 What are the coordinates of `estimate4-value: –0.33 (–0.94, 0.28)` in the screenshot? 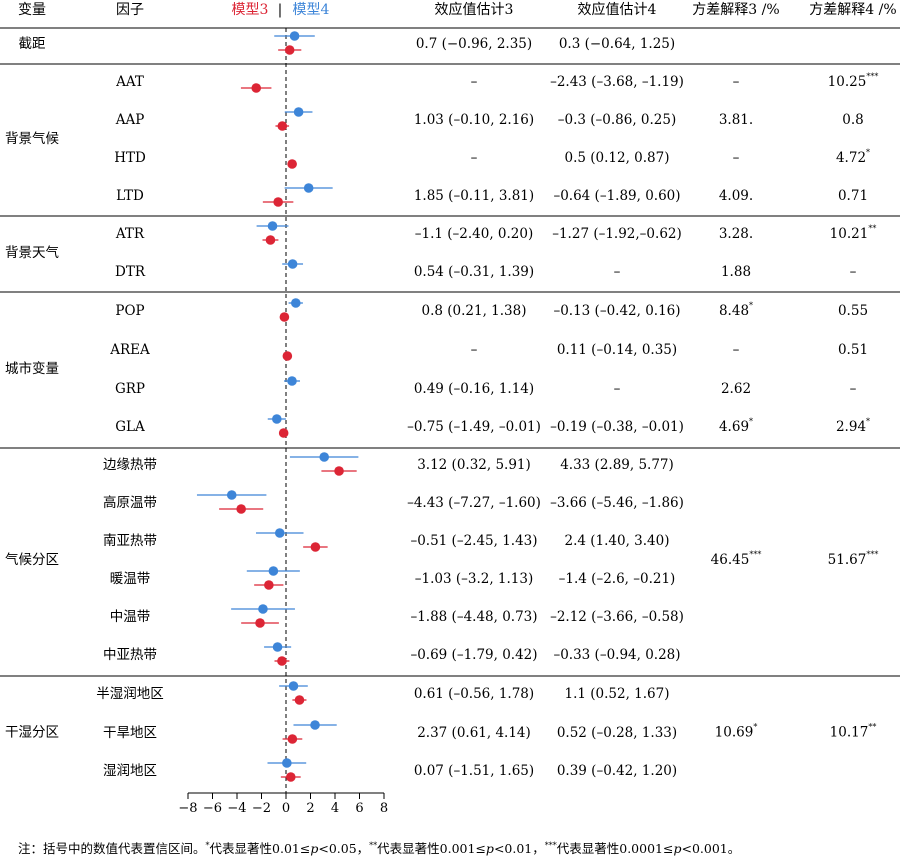 It's located at (616, 655).